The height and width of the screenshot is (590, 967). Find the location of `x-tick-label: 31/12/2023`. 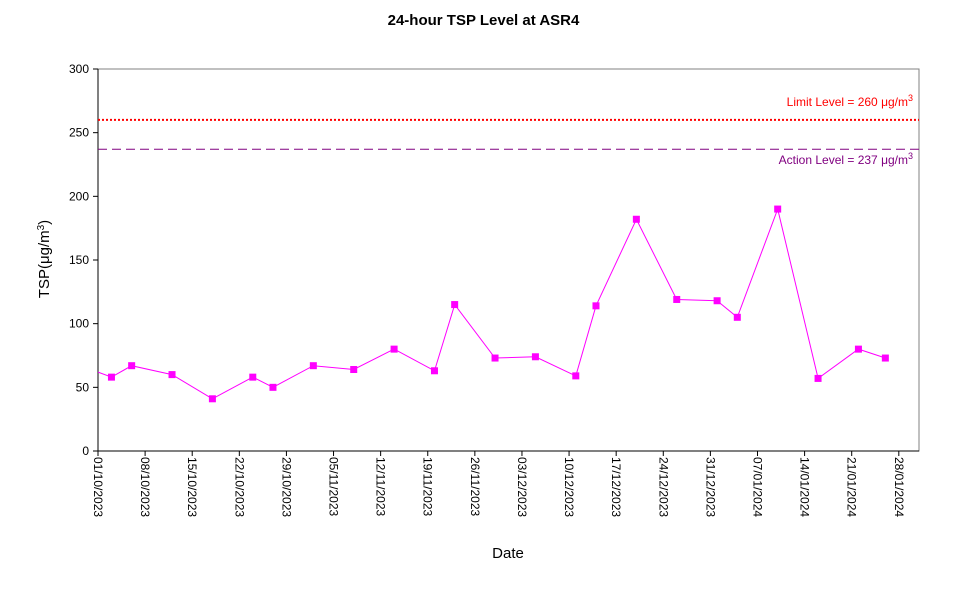

x-tick-label: 31/12/2023 is located at coordinates (710, 487).